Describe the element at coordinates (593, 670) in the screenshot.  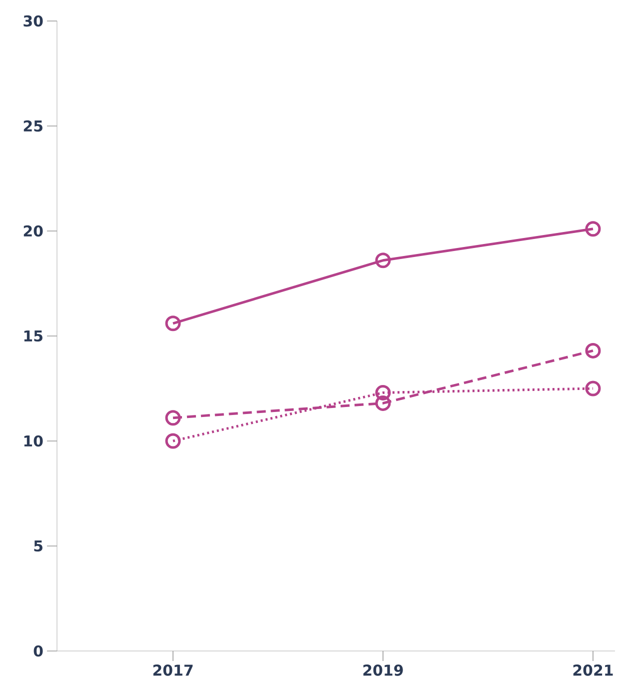
I see `x-tick-label: 2021` at that location.